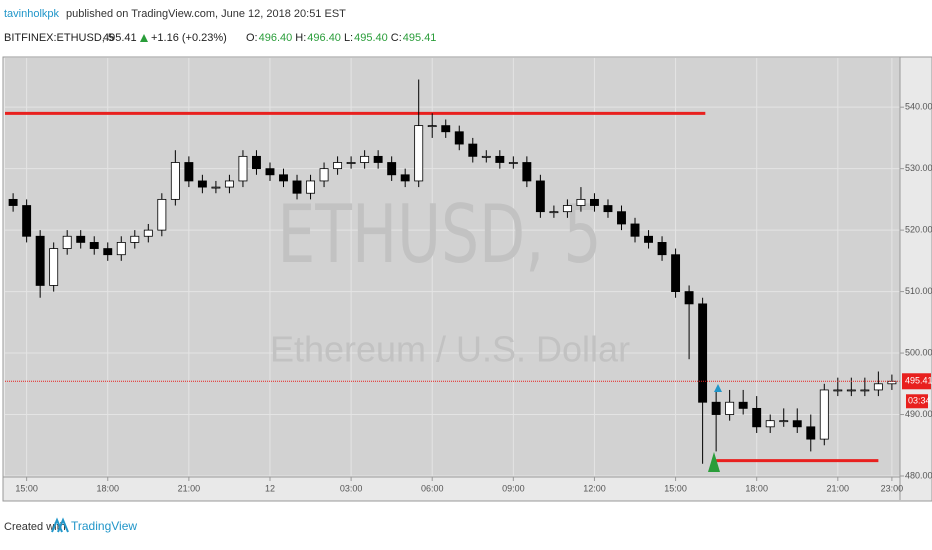 The width and height of the screenshot is (932, 550). I want to click on change: +1.16 (+0.23%), so click(189, 38).